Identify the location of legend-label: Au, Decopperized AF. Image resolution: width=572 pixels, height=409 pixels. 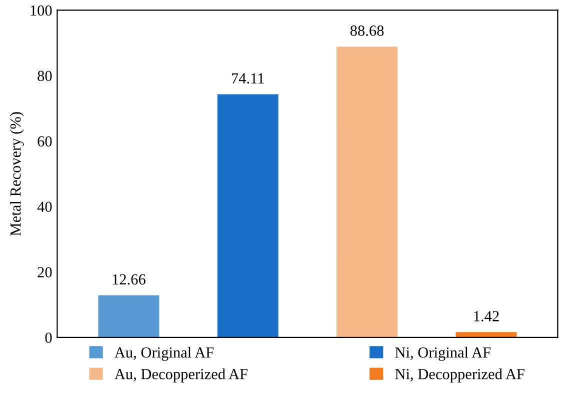
(181, 375).